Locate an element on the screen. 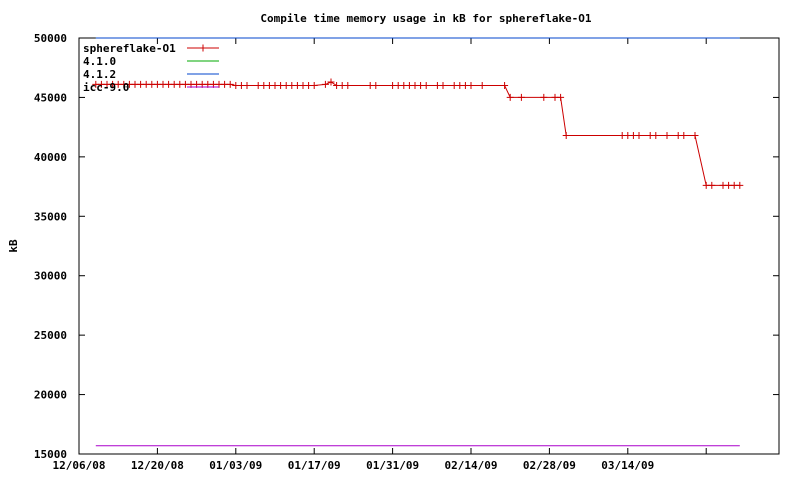 The height and width of the screenshot is (480, 800). y-tick-label: 45000 is located at coordinates (50, 97).